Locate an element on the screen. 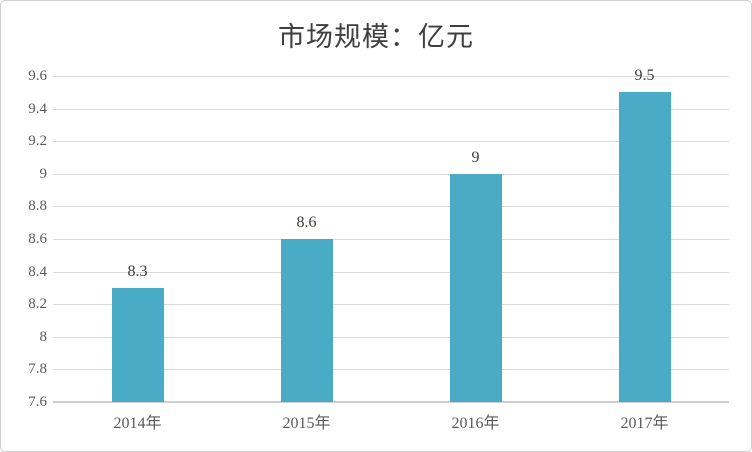 The width and height of the screenshot is (752, 452). y-axis-tick-label: 8.4 is located at coordinates (37, 271).